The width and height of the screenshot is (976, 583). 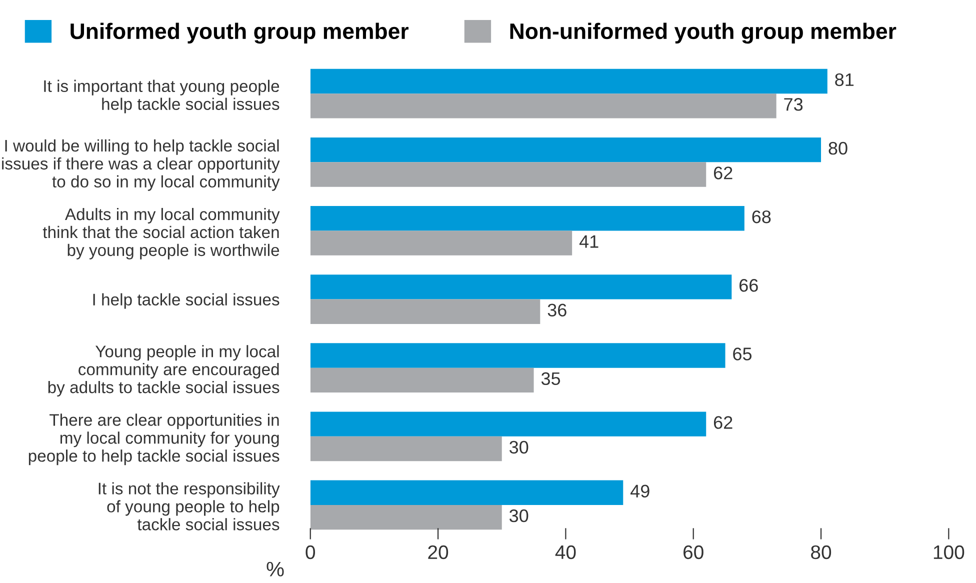 What do you see at coordinates (793, 104) in the screenshot?
I see `data-label: 73` at bounding box center [793, 104].